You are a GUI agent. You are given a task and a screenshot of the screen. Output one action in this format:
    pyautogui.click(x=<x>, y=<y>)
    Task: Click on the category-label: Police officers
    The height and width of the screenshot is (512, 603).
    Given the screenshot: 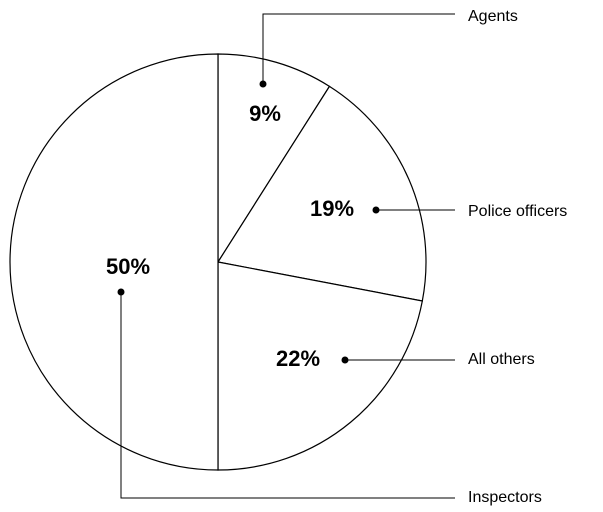 What is the action you would take?
    pyautogui.click(x=517, y=211)
    